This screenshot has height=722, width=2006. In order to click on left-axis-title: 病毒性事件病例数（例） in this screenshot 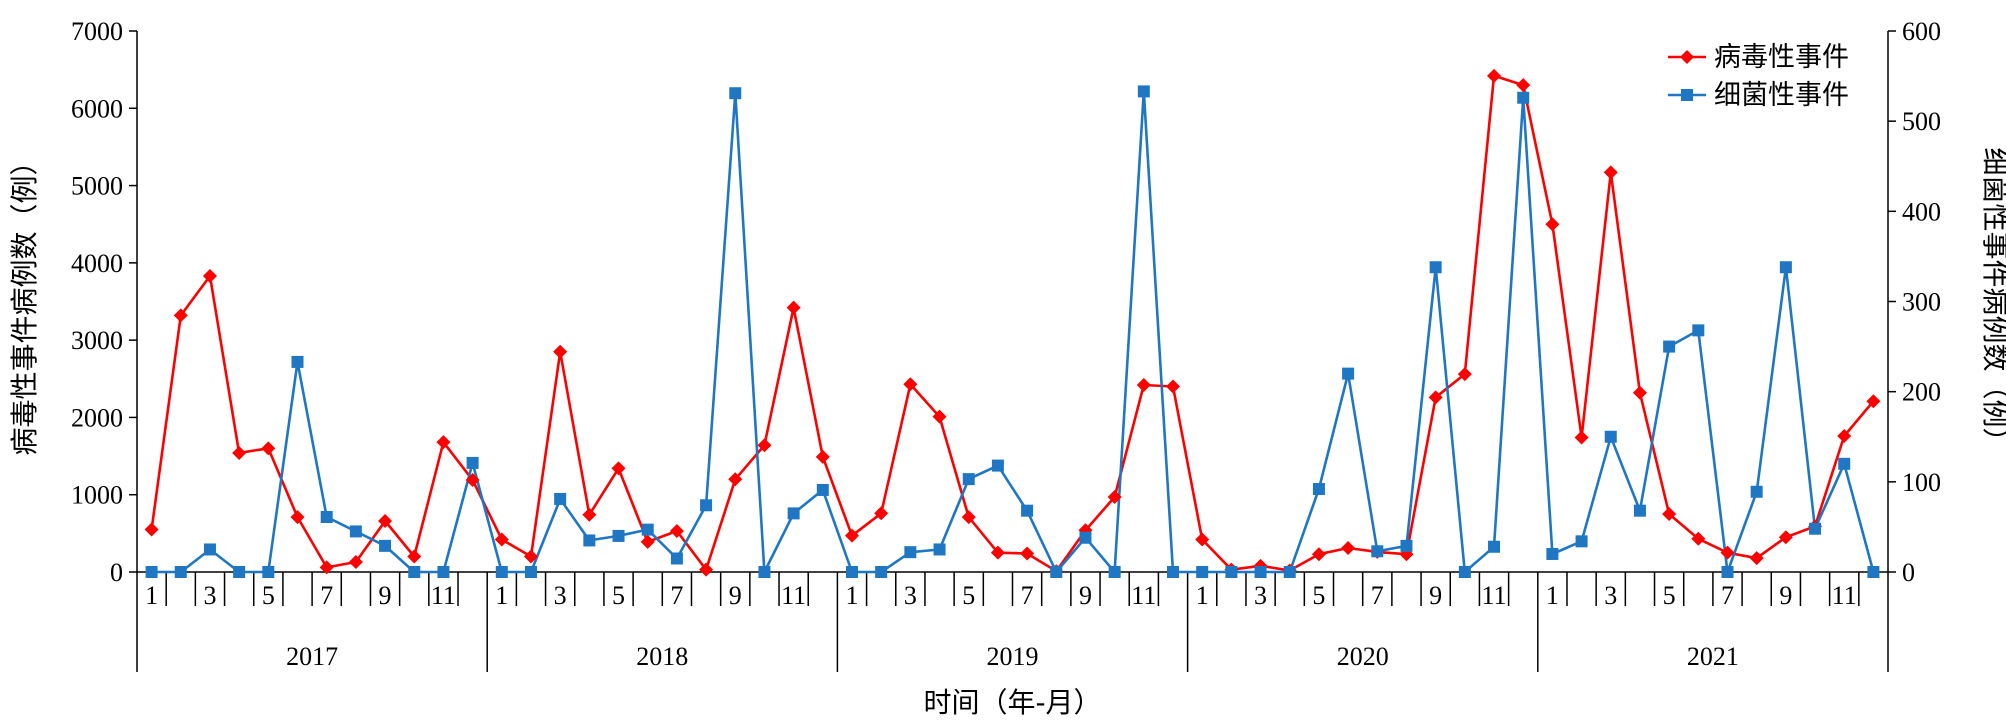, I will do `click(24, 301)`.